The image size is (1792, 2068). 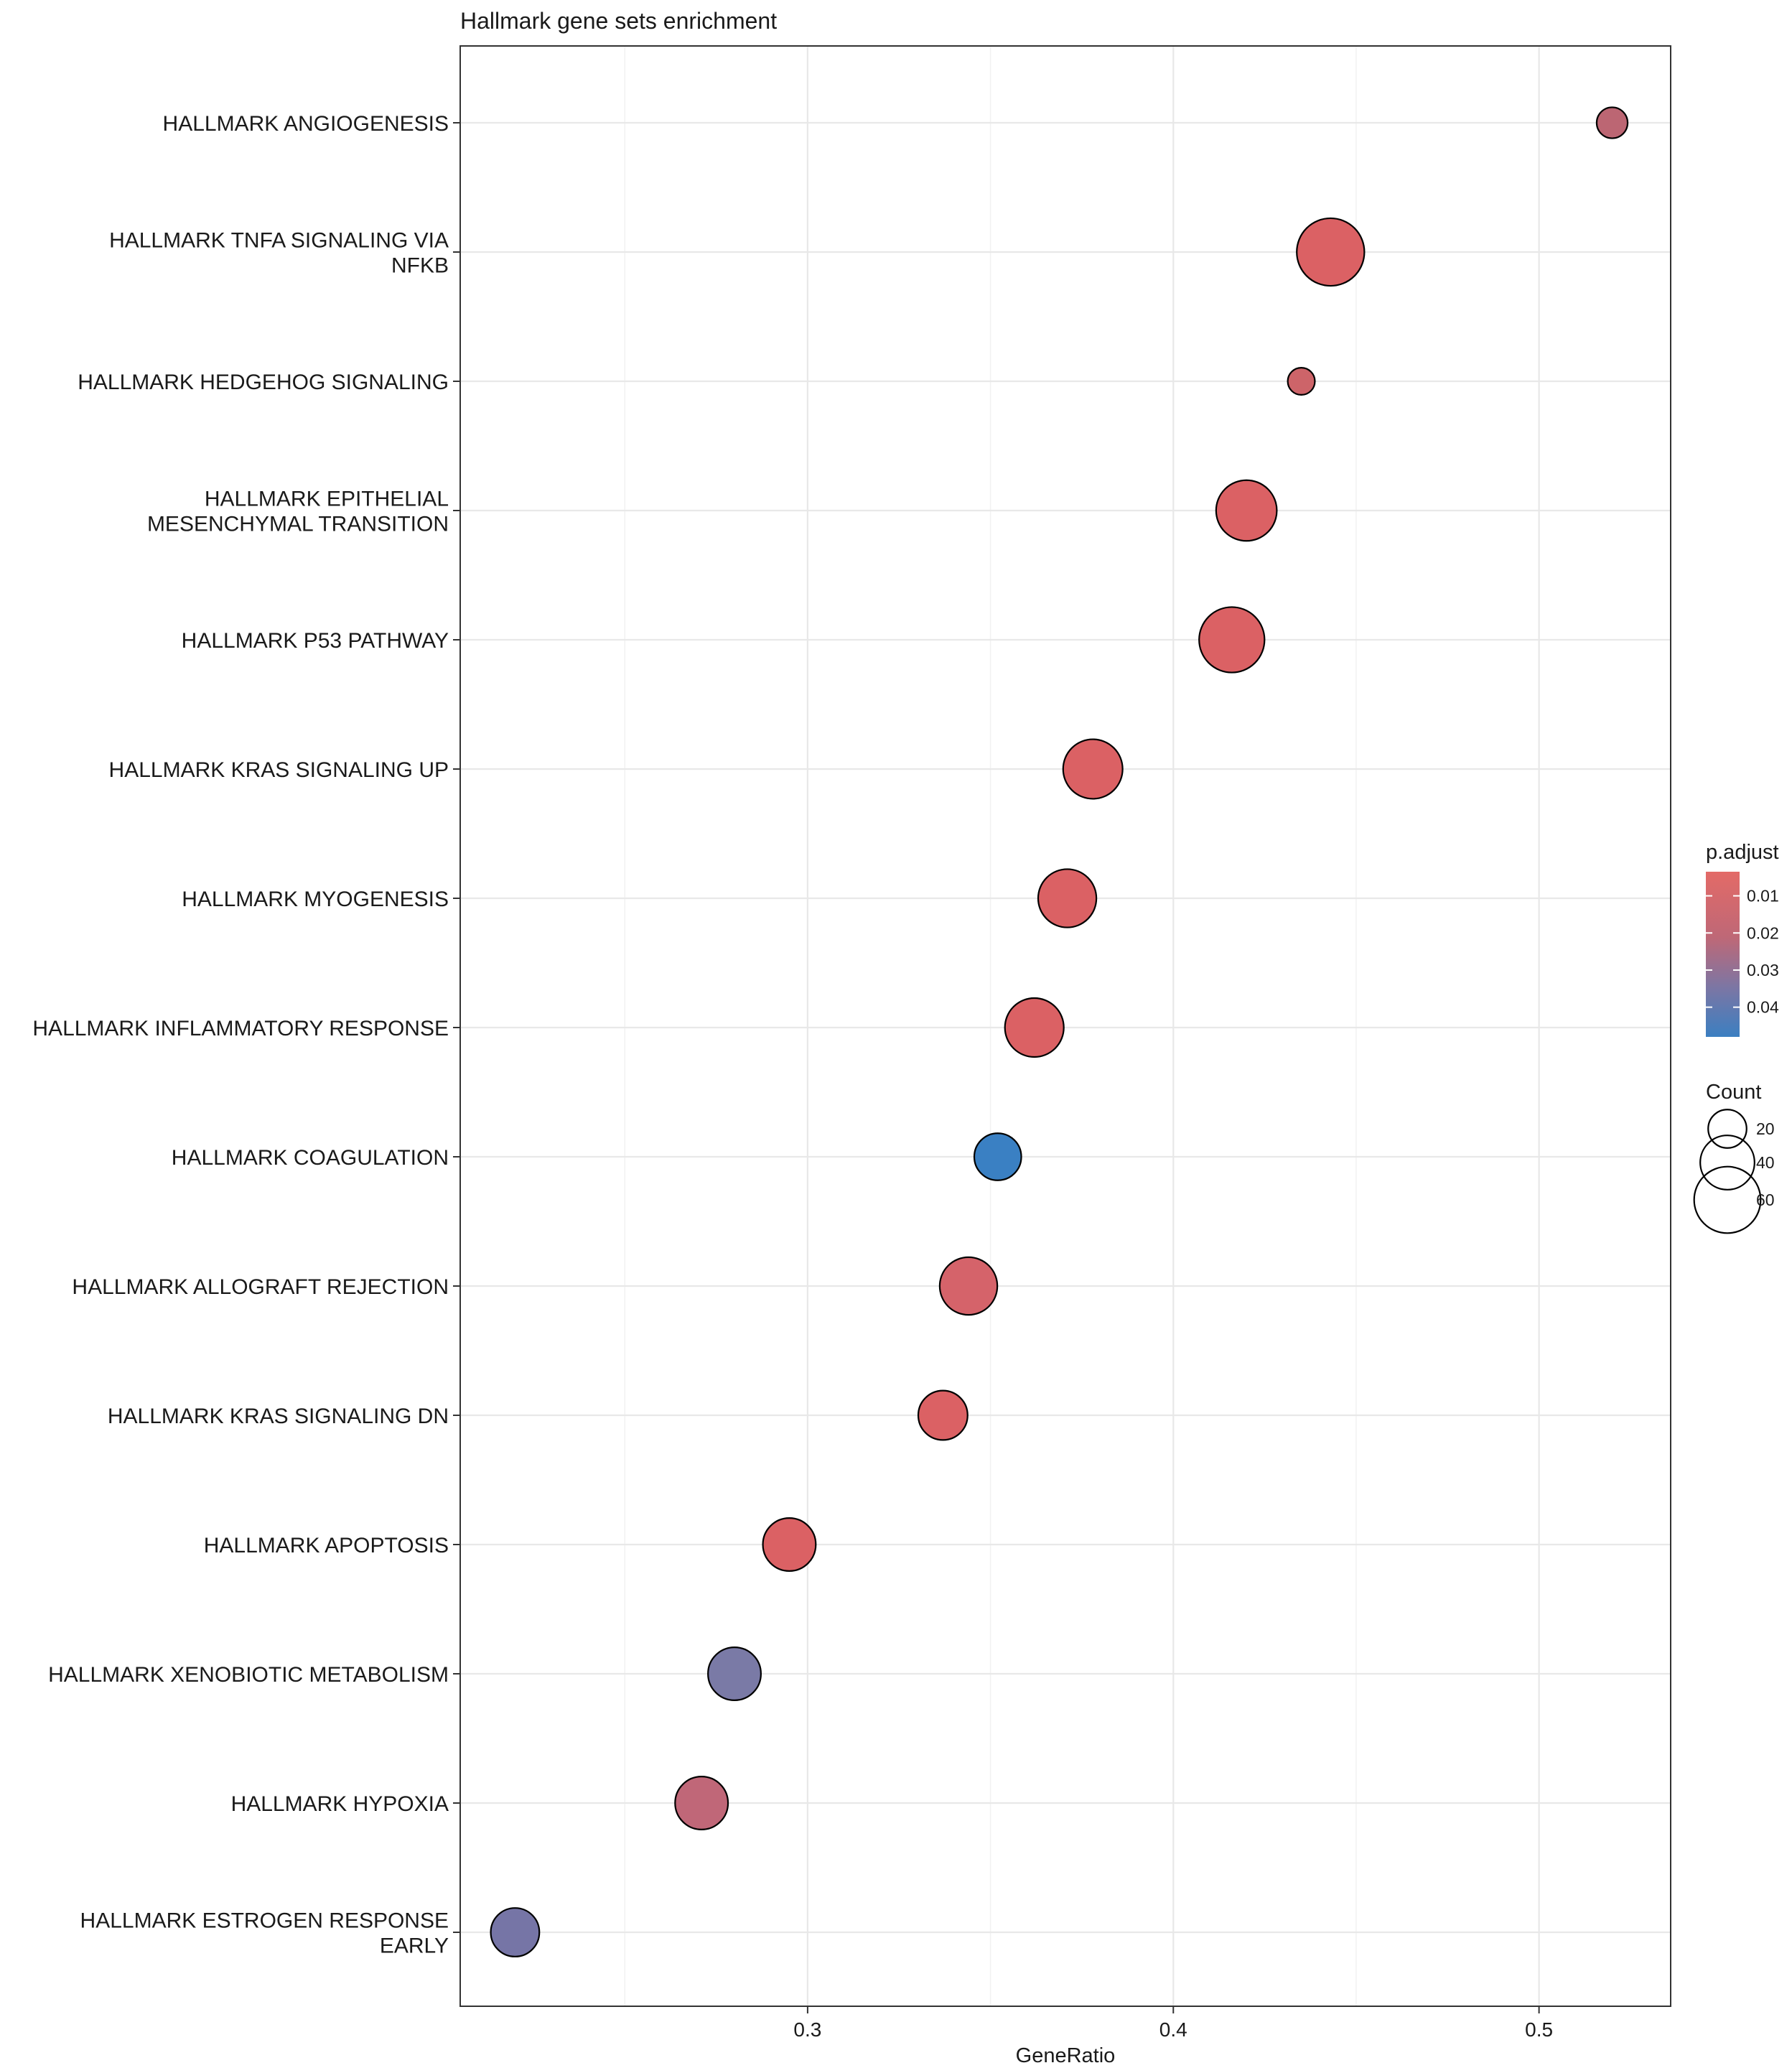 I want to click on y-tick-label: HALLMARK KRAS SIGNALING UP, so click(x=279, y=770).